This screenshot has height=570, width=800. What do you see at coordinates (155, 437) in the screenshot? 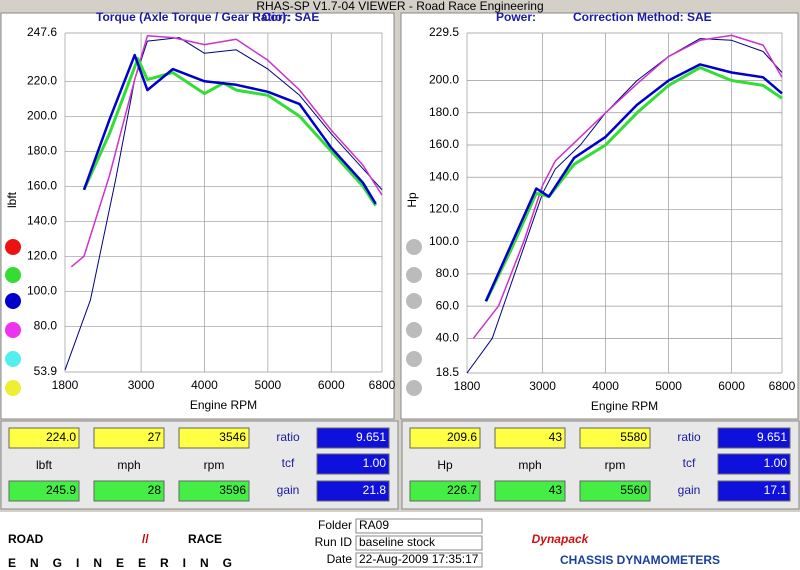
I see `readout-value: 27` at bounding box center [155, 437].